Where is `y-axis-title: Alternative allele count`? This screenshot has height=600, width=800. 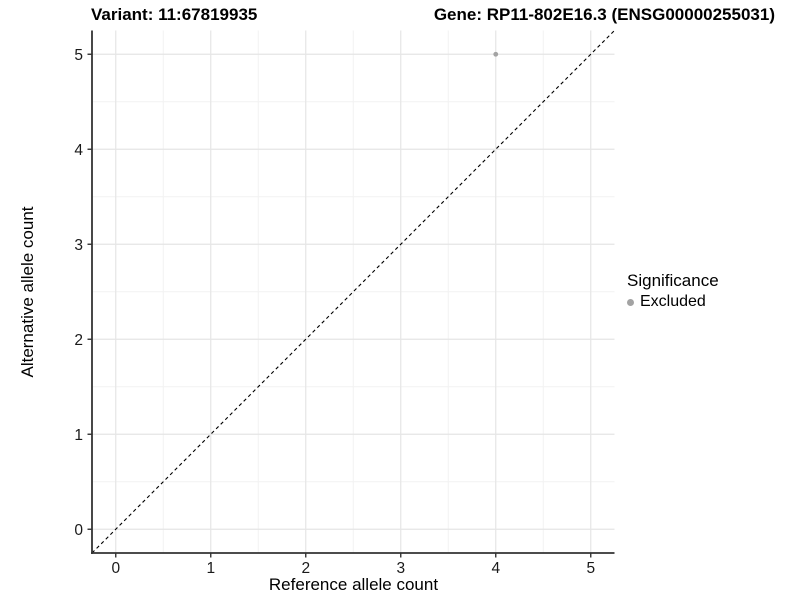
y-axis-title: Alternative allele count is located at coordinates (27, 292).